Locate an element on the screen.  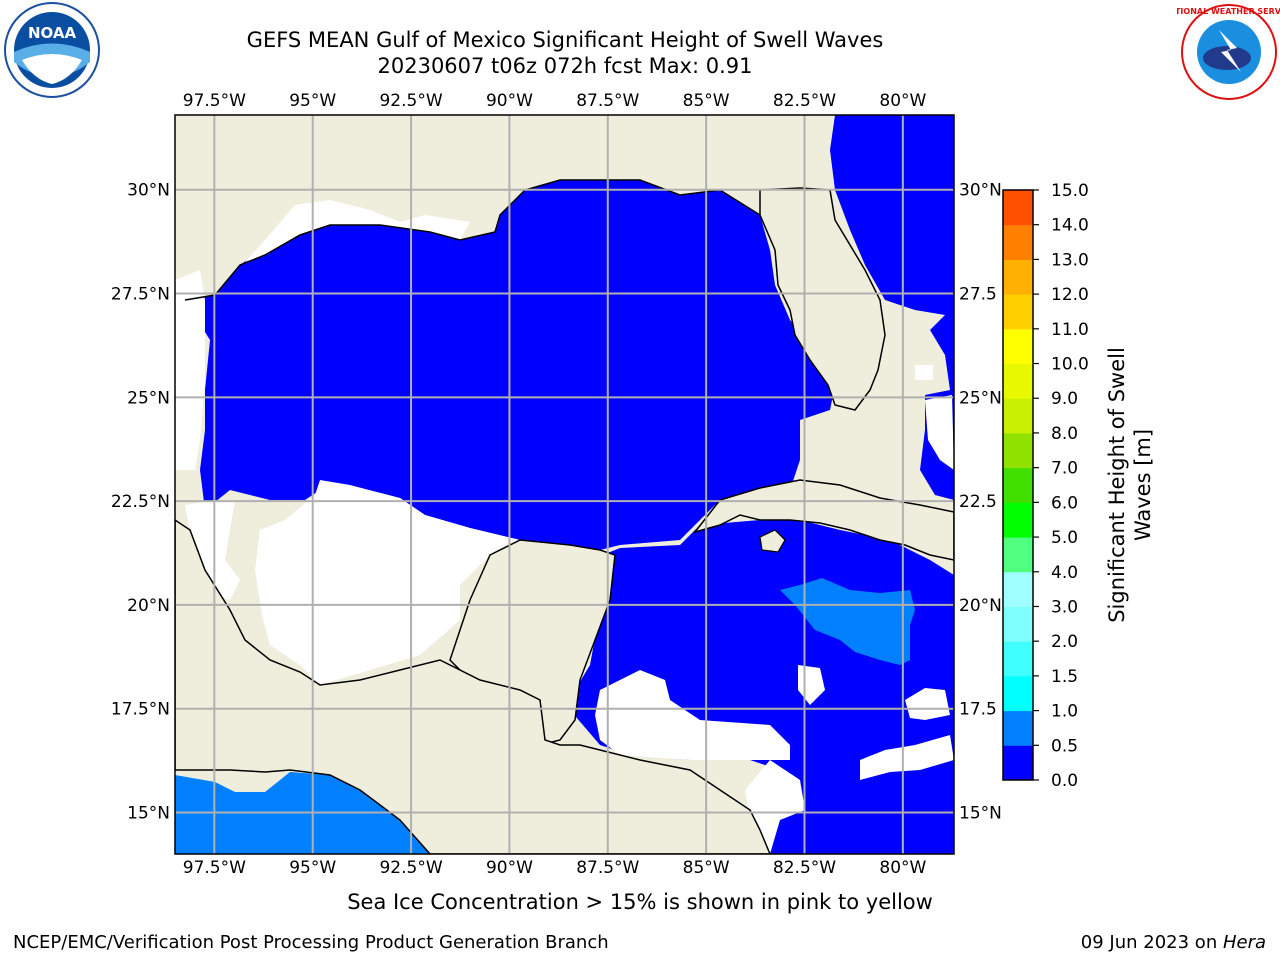
swell-patch-caribbean is located at coordinates (847, 621).